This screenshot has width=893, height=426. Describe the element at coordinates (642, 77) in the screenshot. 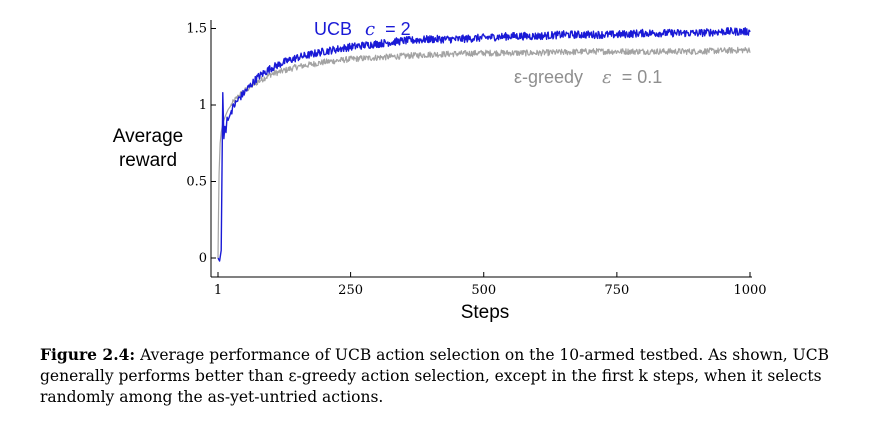

I see `series-label-egreedy-value: = 0.1` at that location.